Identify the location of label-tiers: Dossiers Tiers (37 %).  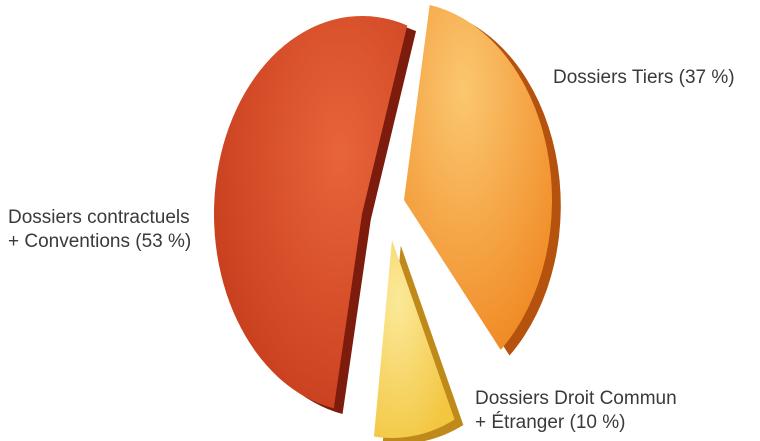
(644, 77).